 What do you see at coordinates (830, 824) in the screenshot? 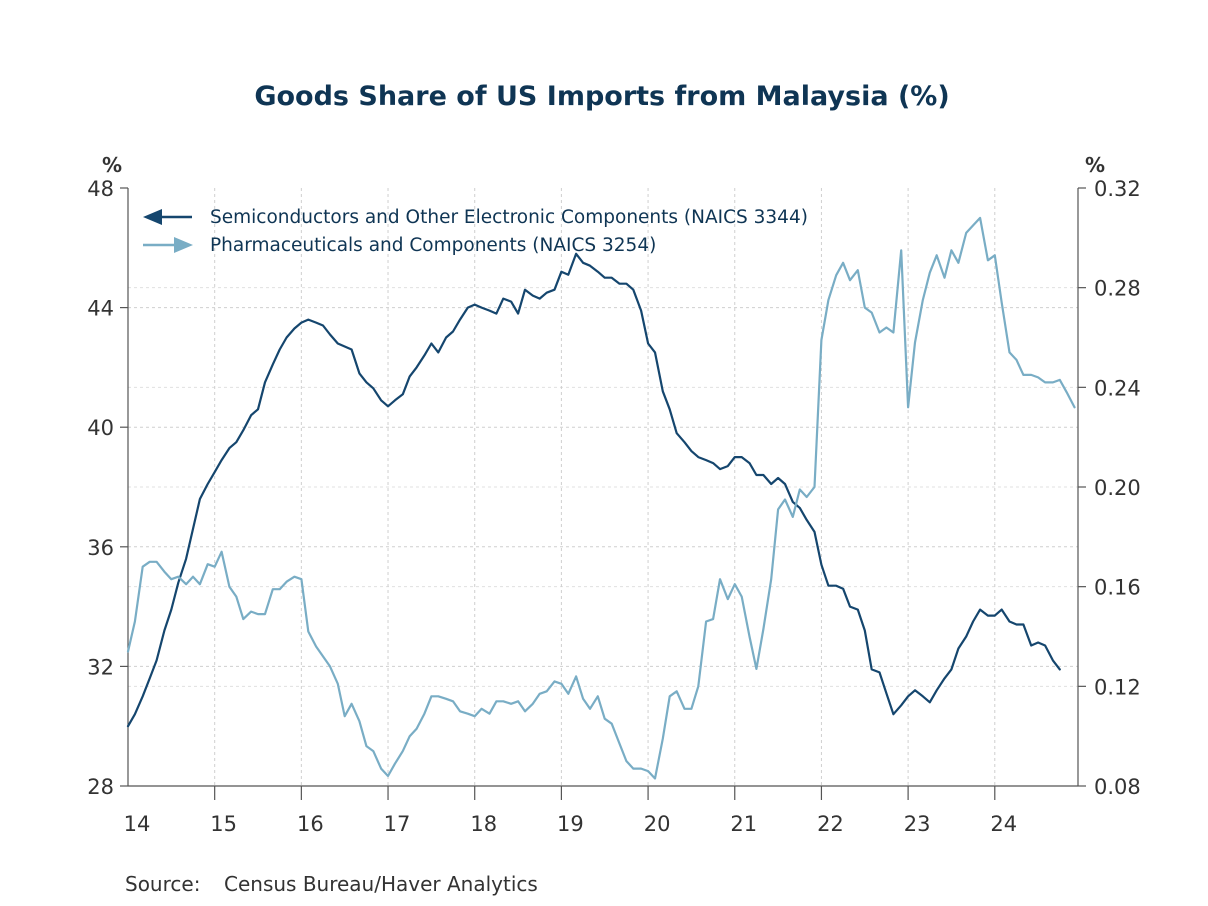
I see `x-tick-label: 22` at bounding box center [830, 824].